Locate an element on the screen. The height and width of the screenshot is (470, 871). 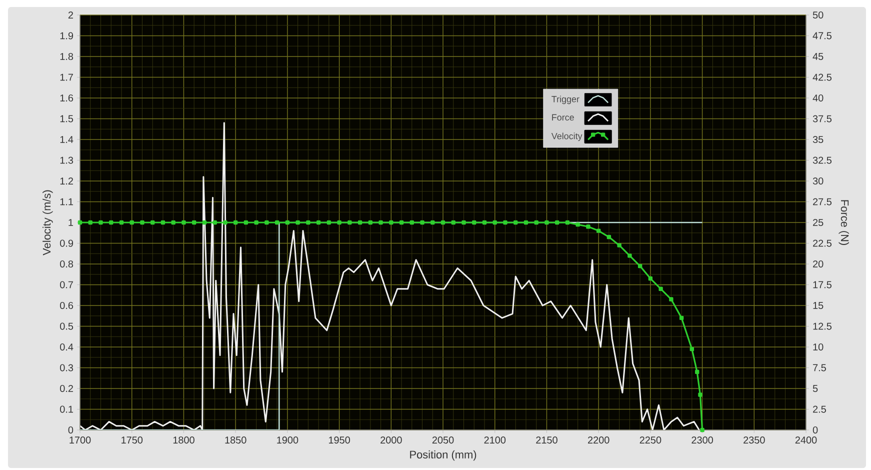
x-tick-label: 2050 is located at coordinates (443, 440).